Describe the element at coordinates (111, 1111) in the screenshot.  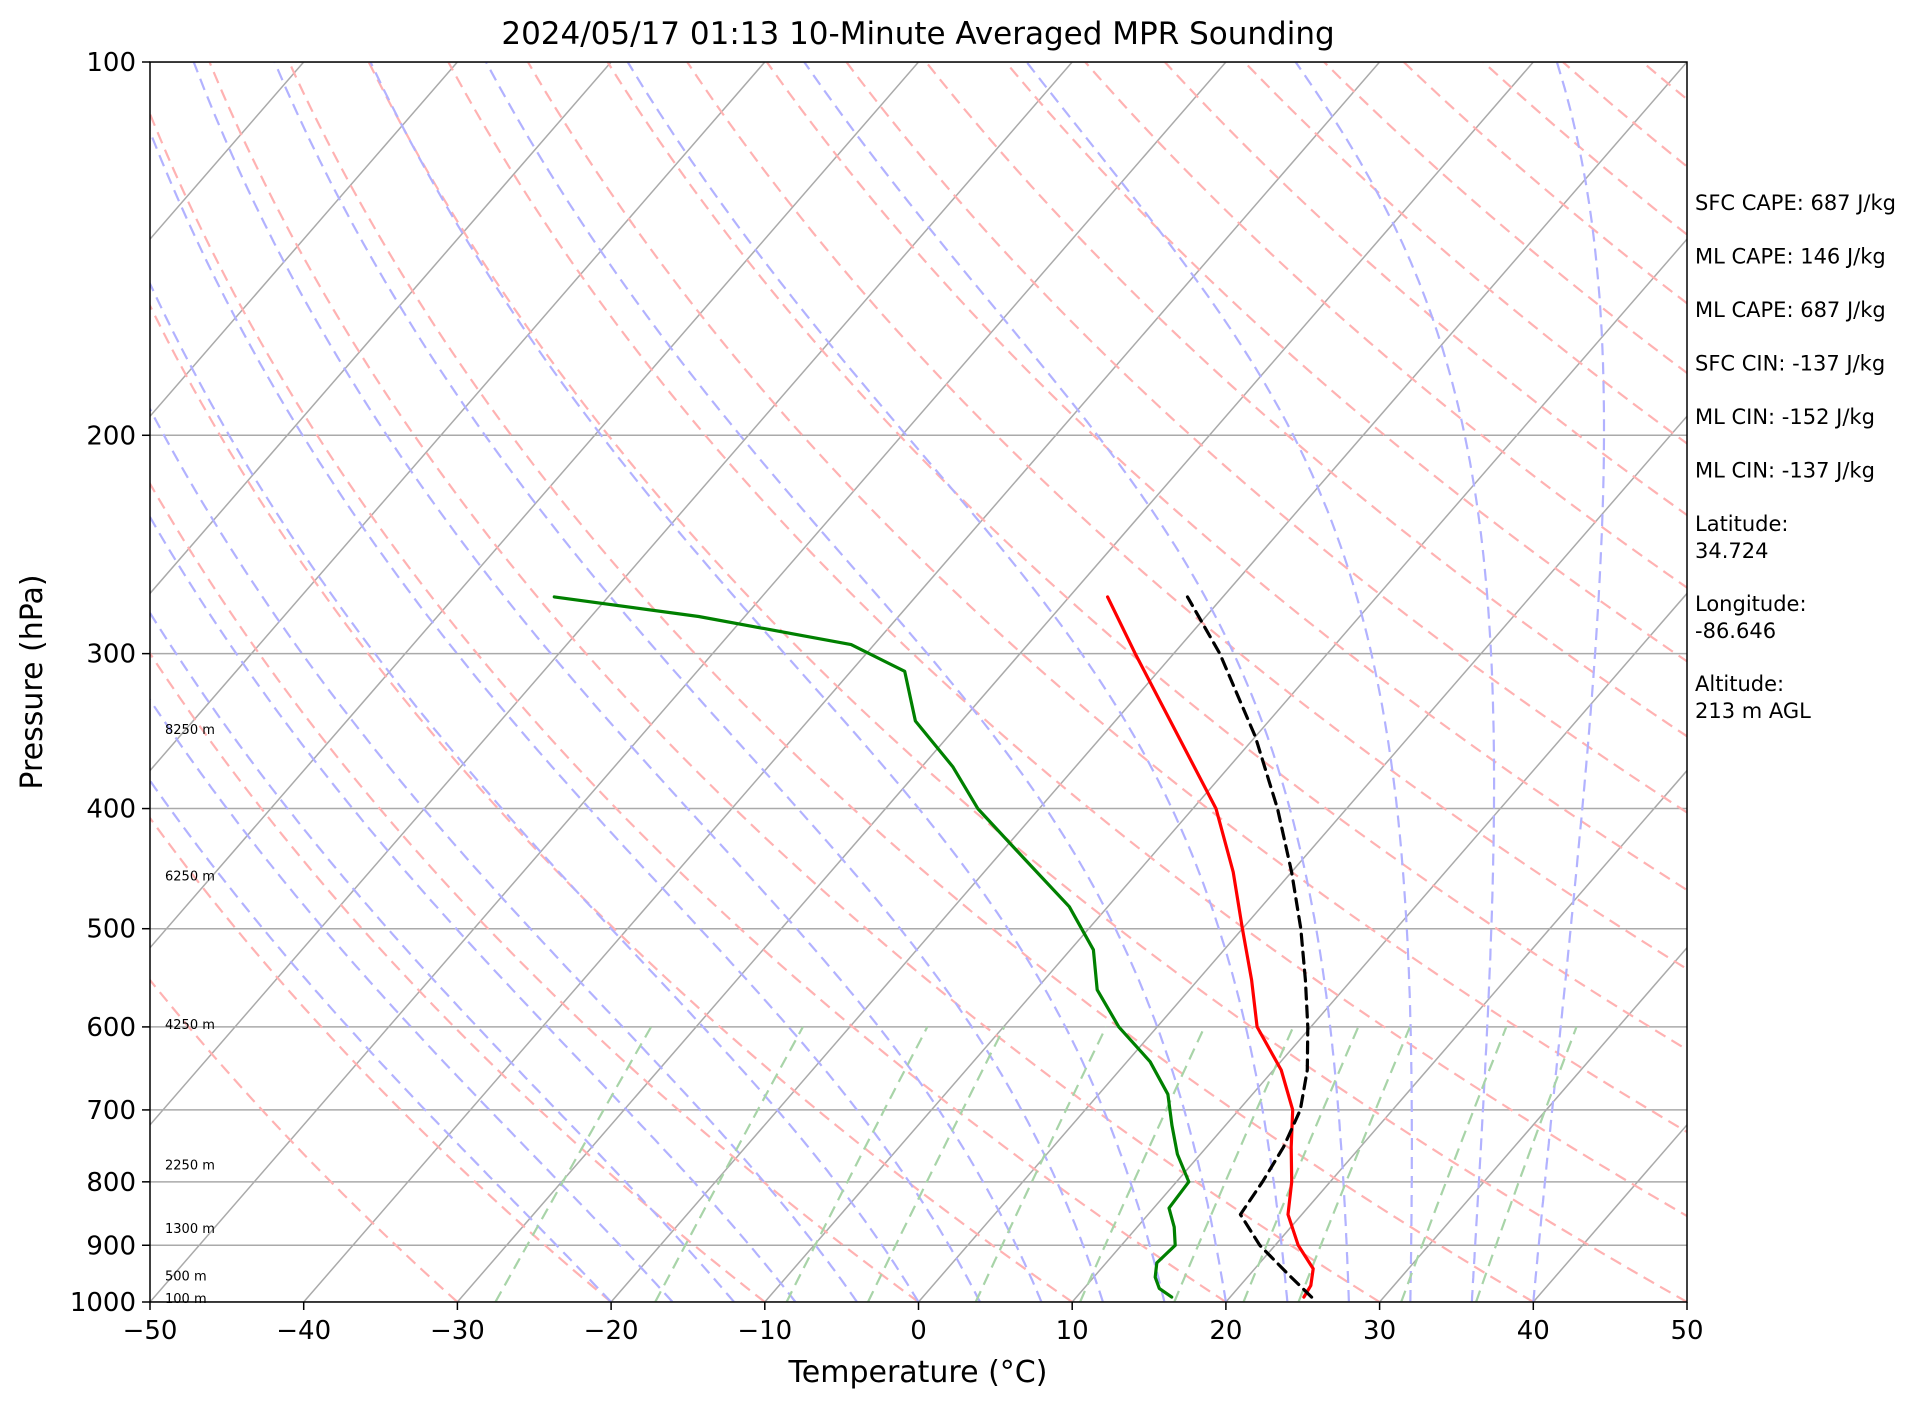
I see `y-tick-label: 700` at that location.